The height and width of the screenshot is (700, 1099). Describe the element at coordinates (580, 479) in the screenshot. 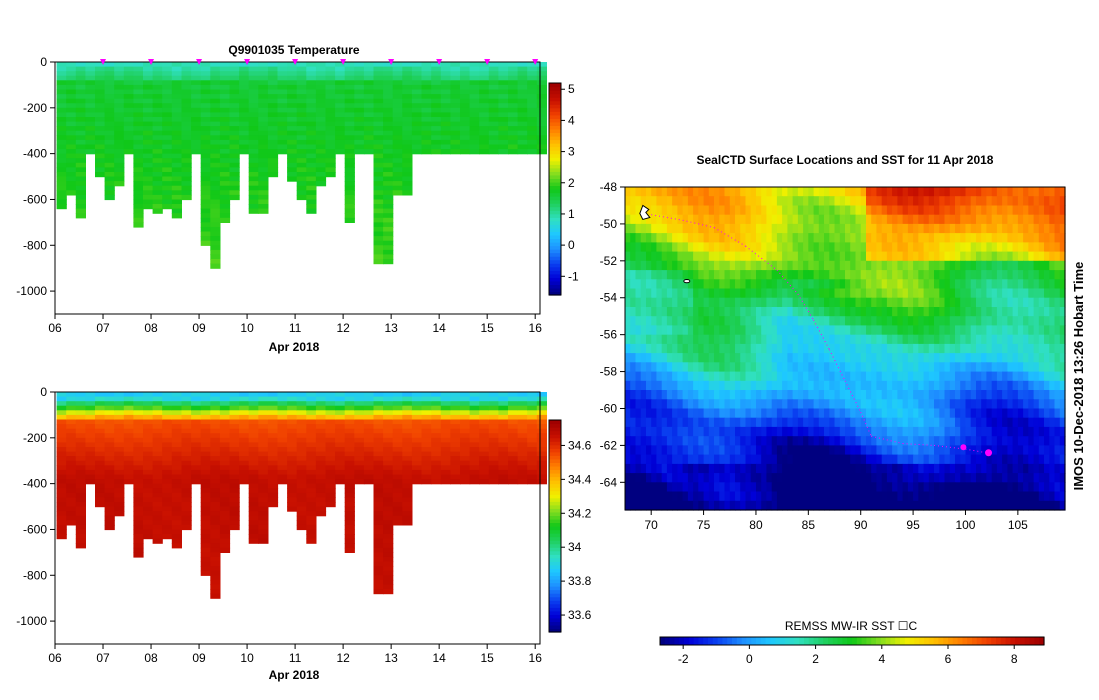

I see `colorbar-tick-label: 34.4` at that location.